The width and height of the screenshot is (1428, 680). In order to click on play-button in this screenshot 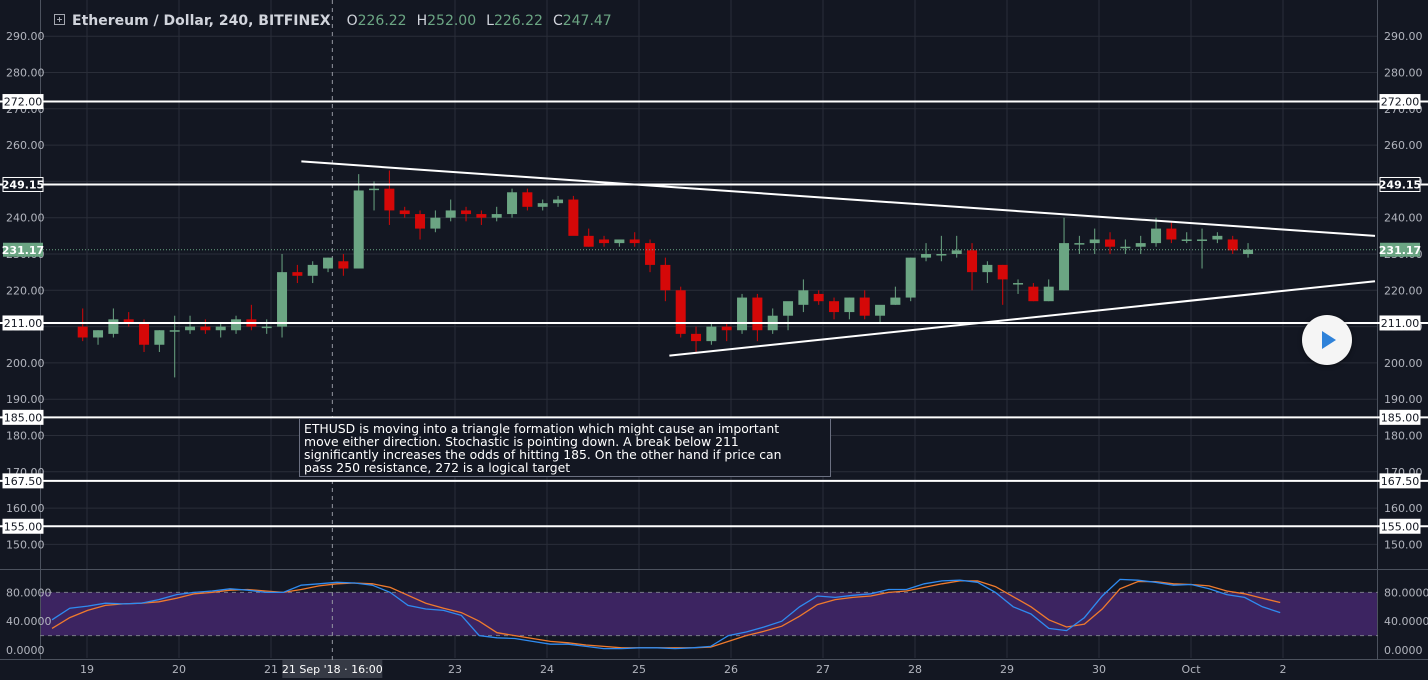, I will do `click(1327, 340)`.